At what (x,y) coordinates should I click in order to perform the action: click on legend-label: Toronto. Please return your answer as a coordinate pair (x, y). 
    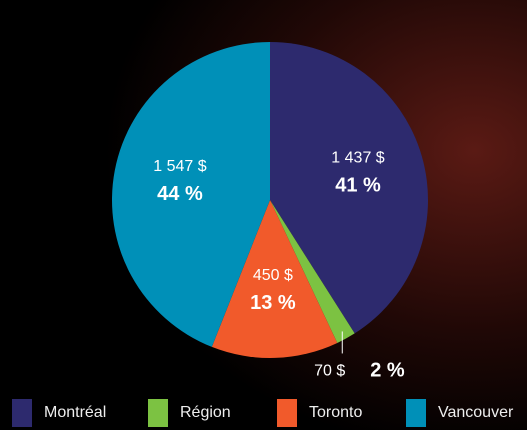
    Looking at the image, I should click on (335, 412).